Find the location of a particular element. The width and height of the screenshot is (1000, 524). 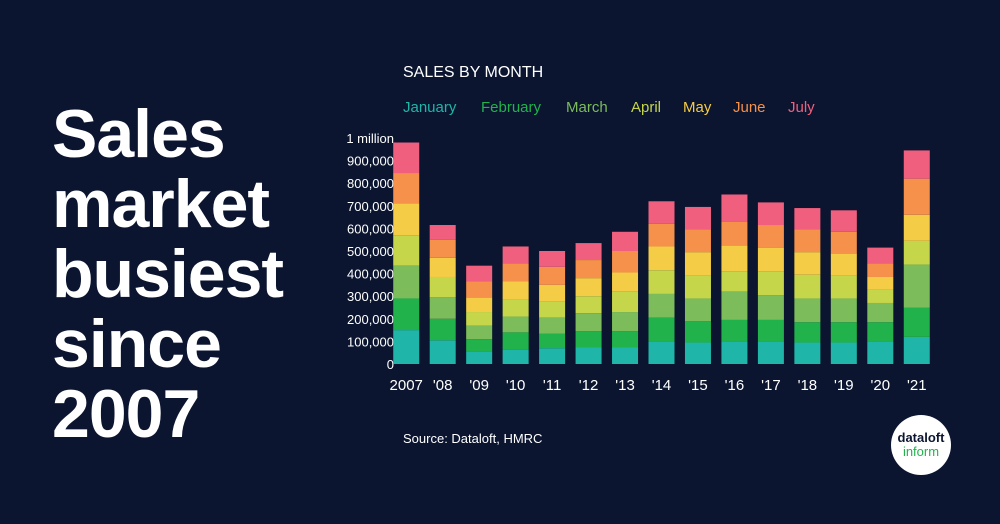

legend-entry: March is located at coordinates (587, 107).